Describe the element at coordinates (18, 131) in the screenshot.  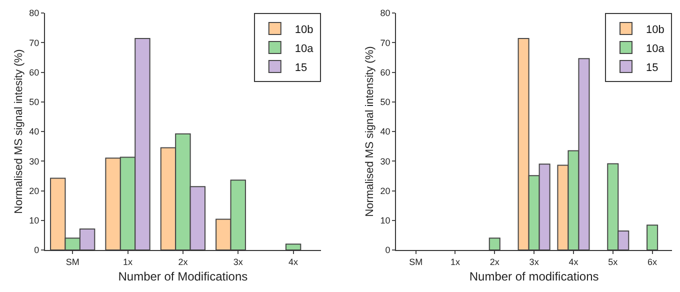
I see `y-axis-title: Normalised MS signal intesity (%)` at that location.